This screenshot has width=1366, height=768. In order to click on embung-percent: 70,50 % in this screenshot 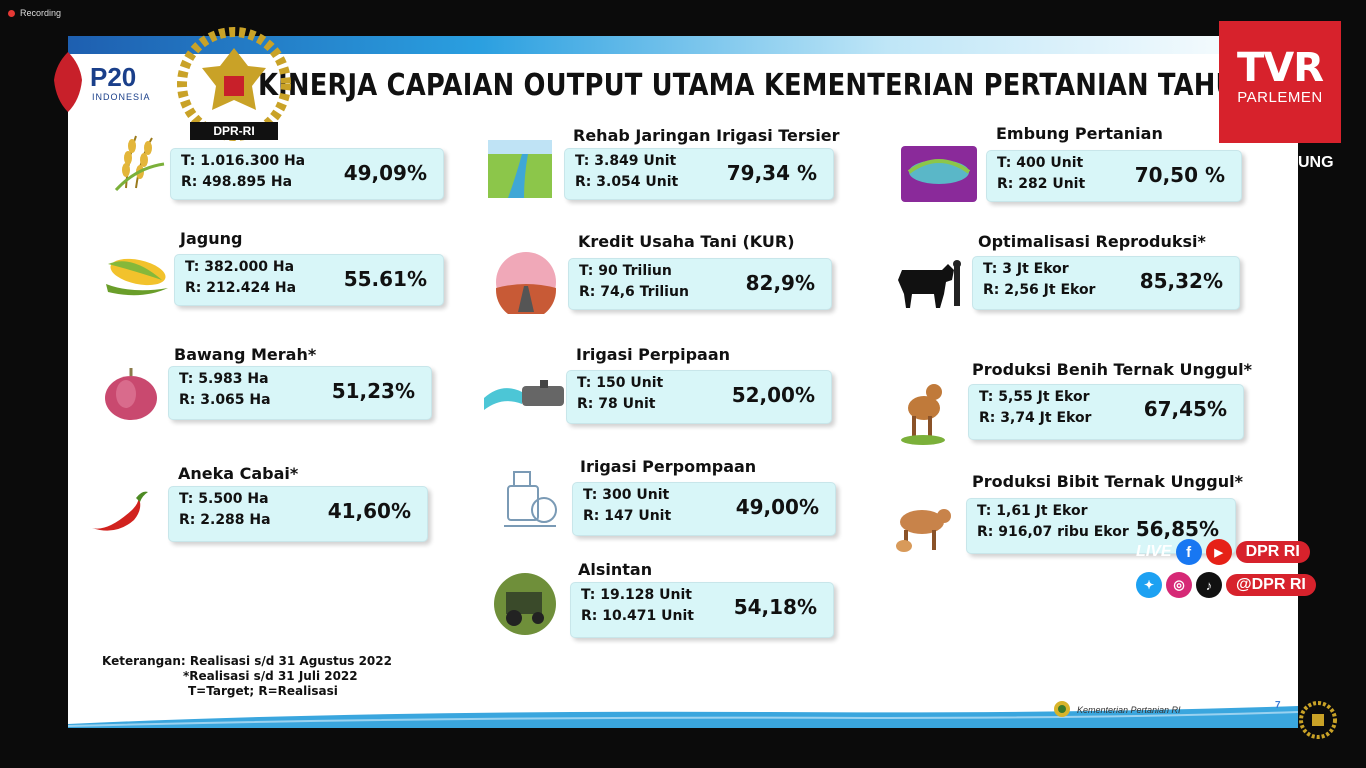, I will do `click(1179, 175)`.